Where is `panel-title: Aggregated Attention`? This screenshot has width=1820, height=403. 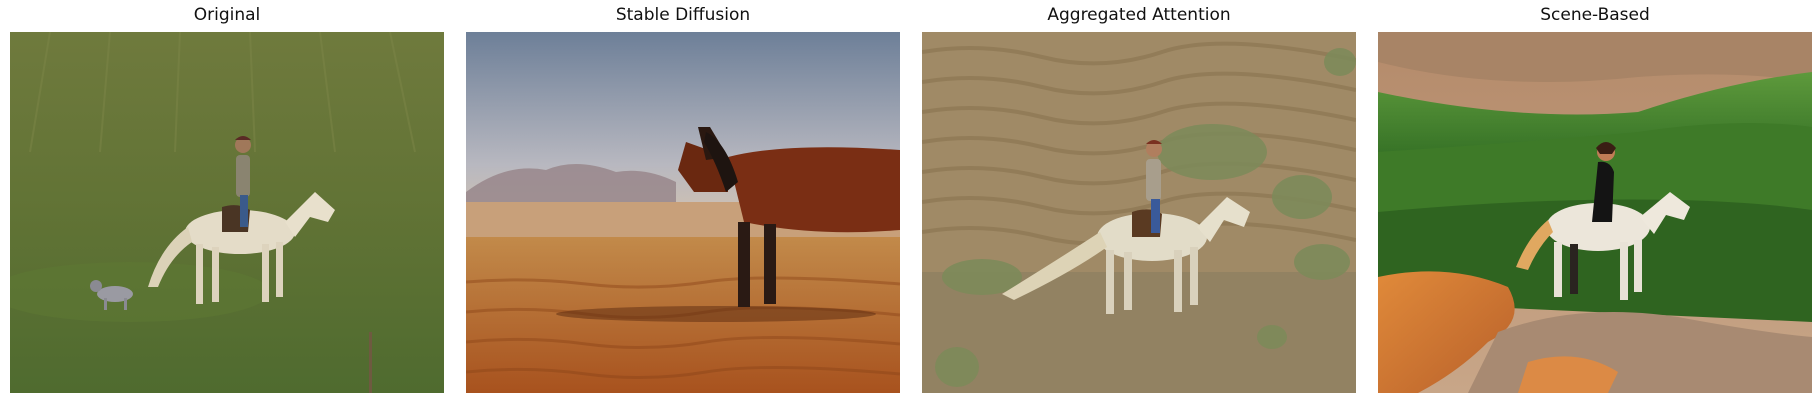 panel-title: Aggregated Attention is located at coordinates (1139, 15).